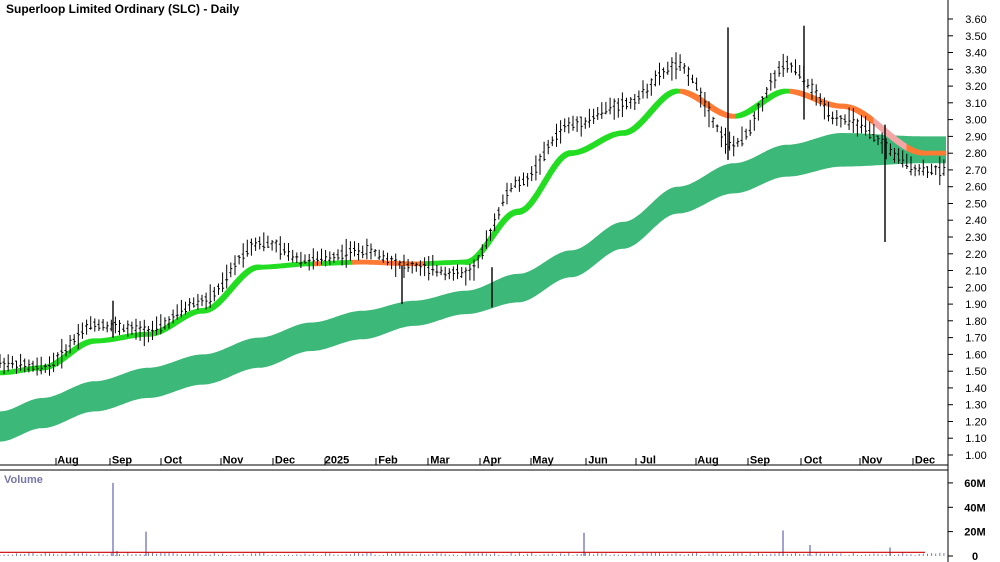 This screenshot has height=562, width=1000. What do you see at coordinates (598, 461) in the screenshot?
I see `time-axis-label: Jun` at bounding box center [598, 461].